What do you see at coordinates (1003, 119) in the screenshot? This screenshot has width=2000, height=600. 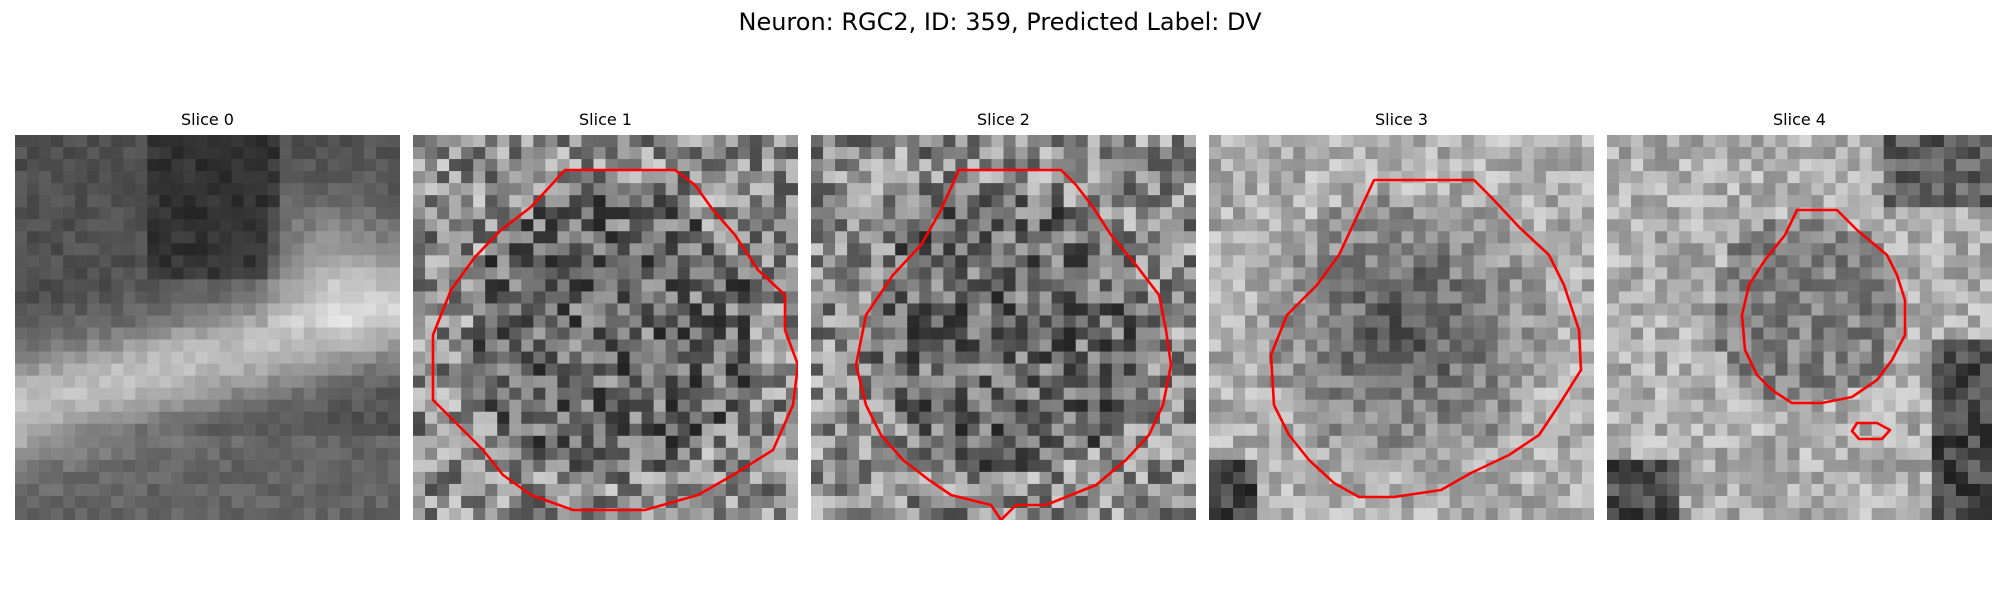 I see `slice-title: Slice 2` at bounding box center [1003, 119].